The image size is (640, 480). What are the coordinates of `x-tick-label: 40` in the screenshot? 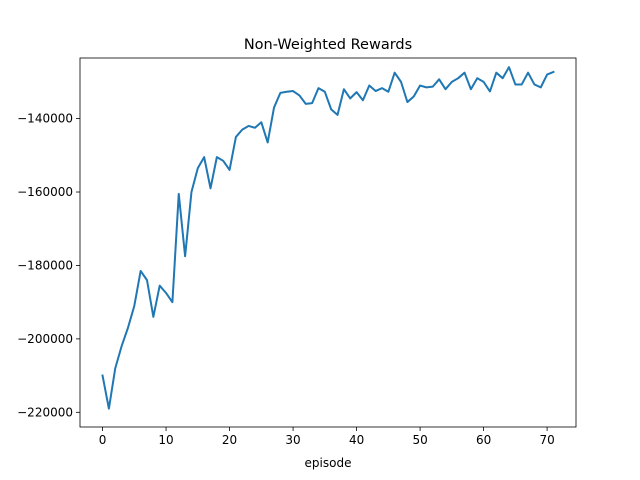 It's located at (356, 440).